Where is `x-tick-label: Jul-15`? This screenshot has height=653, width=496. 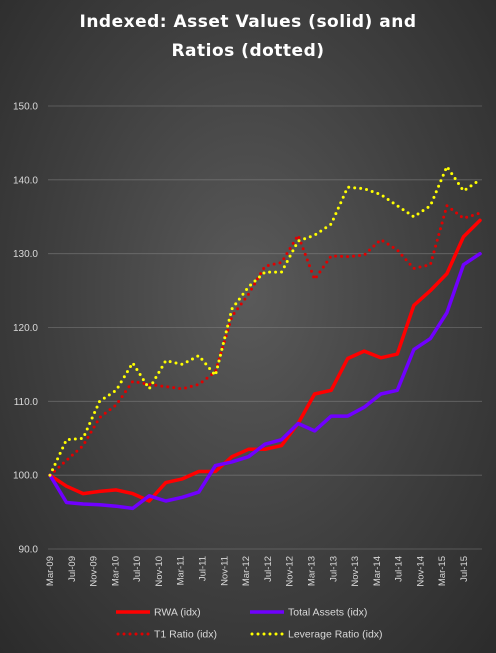 x-tick-label: Jul-15 is located at coordinates (464, 569).